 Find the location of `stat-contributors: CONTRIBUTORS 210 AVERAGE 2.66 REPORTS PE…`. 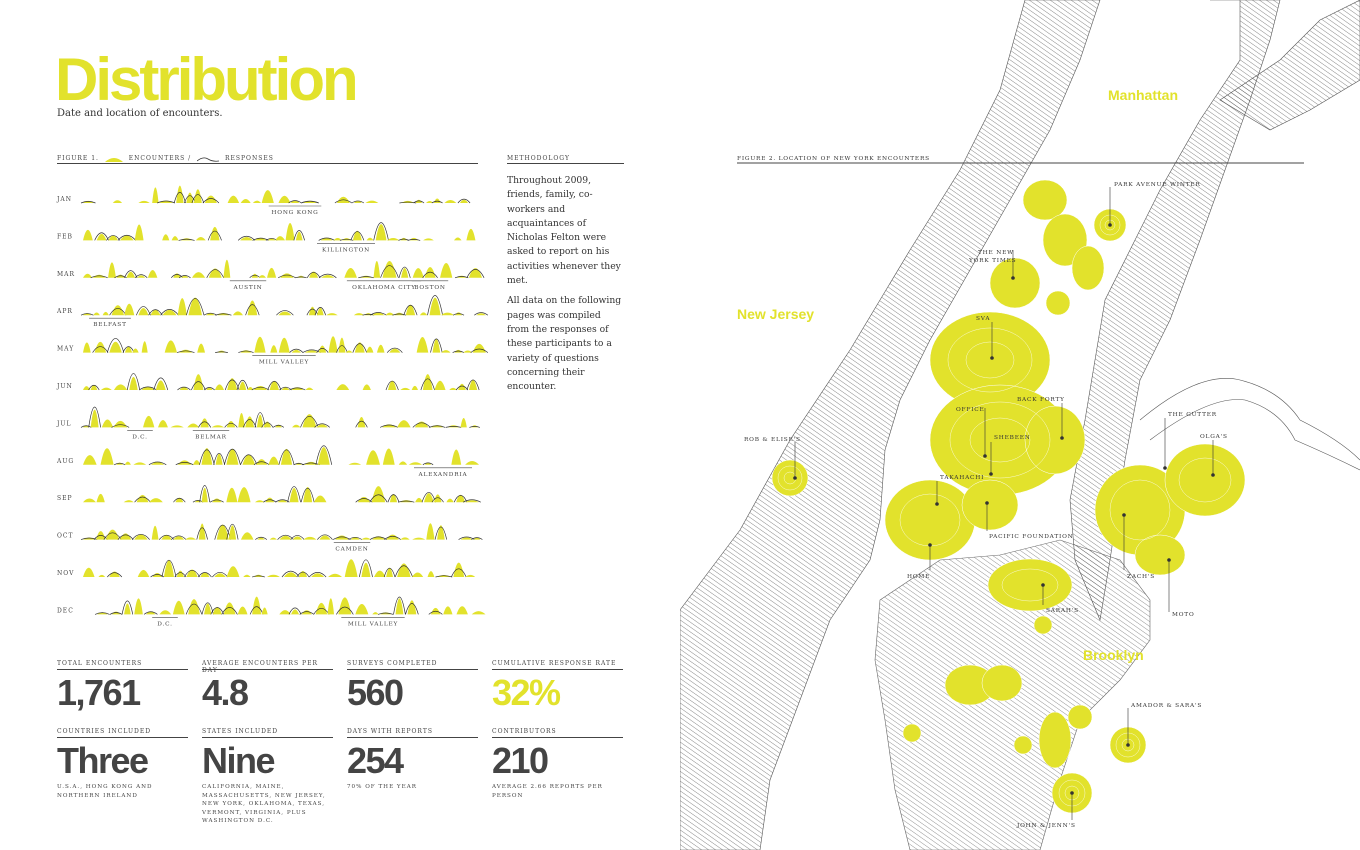

stat-contributors: CONTRIBUTORS 210 AVERAGE 2.66 REPORTS PE… is located at coordinates (557, 764).